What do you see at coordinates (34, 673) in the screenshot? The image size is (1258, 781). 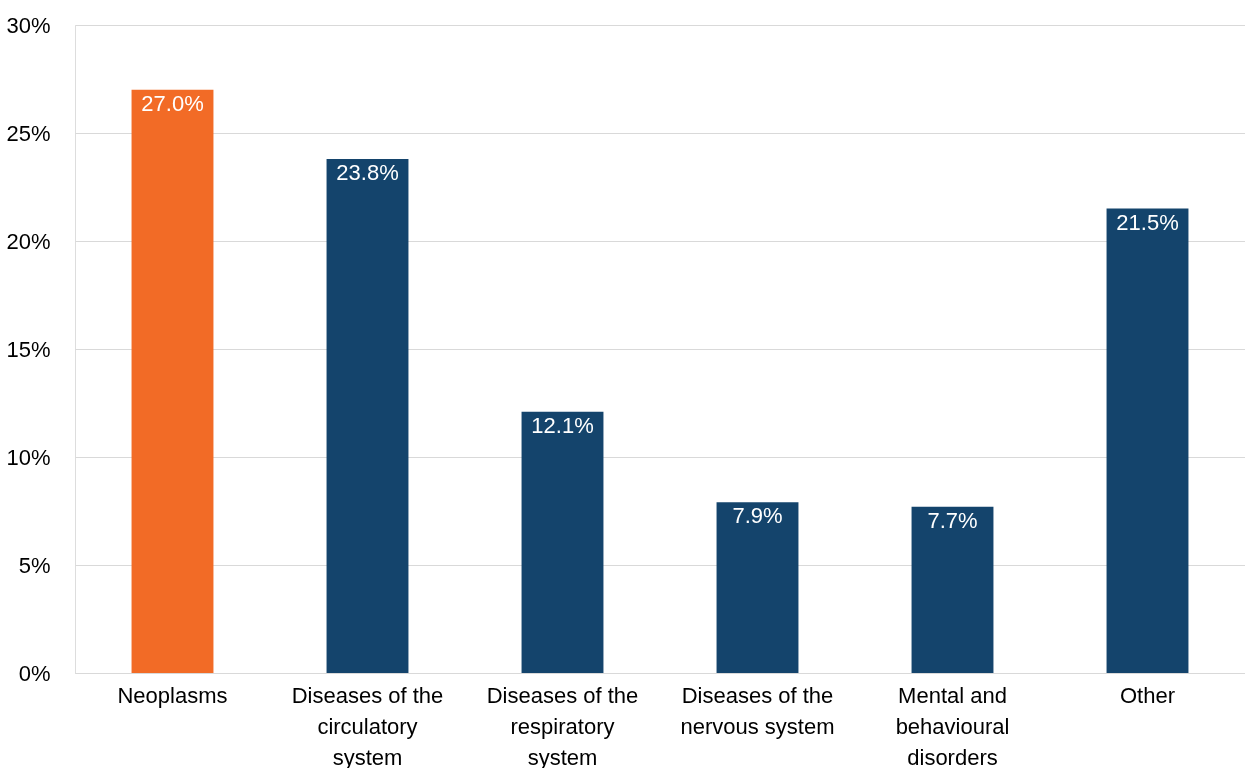 I see `y-tick-label: 0%` at bounding box center [34, 673].